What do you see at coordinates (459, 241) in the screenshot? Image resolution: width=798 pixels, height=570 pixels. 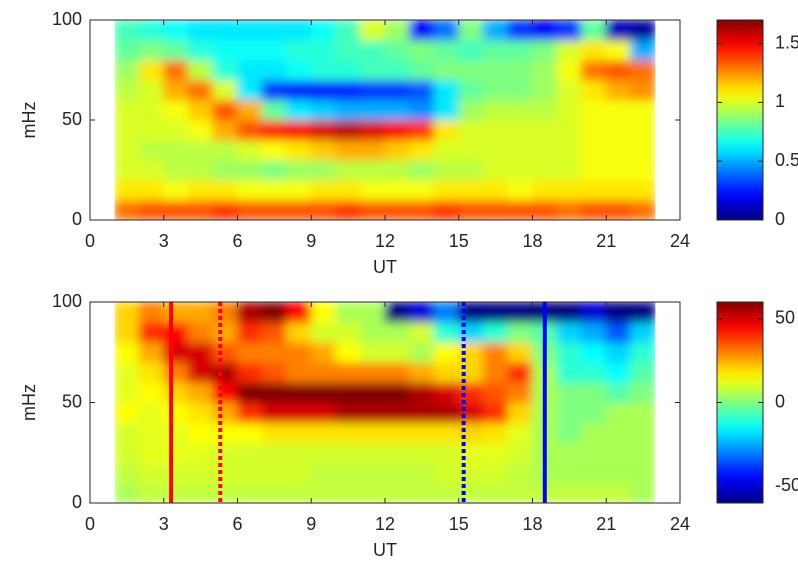 I see `x-tick-label: 15` at bounding box center [459, 241].